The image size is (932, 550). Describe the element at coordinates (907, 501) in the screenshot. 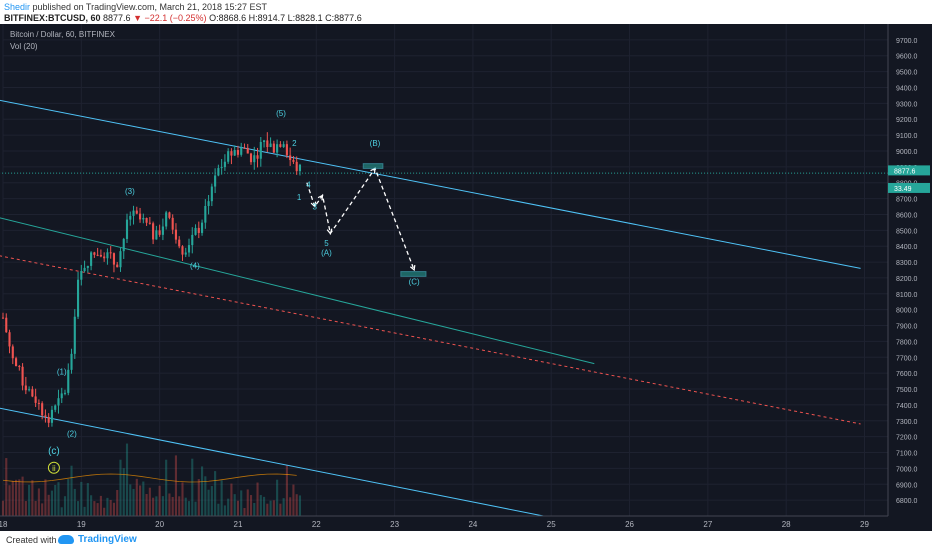

I see `price-tick-label: 6800.0` at that location.